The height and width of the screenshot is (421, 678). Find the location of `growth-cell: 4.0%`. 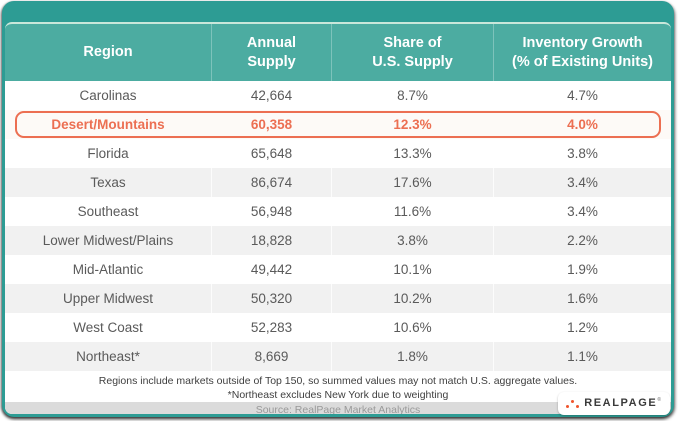

growth-cell: 4.0% is located at coordinates (582, 124).